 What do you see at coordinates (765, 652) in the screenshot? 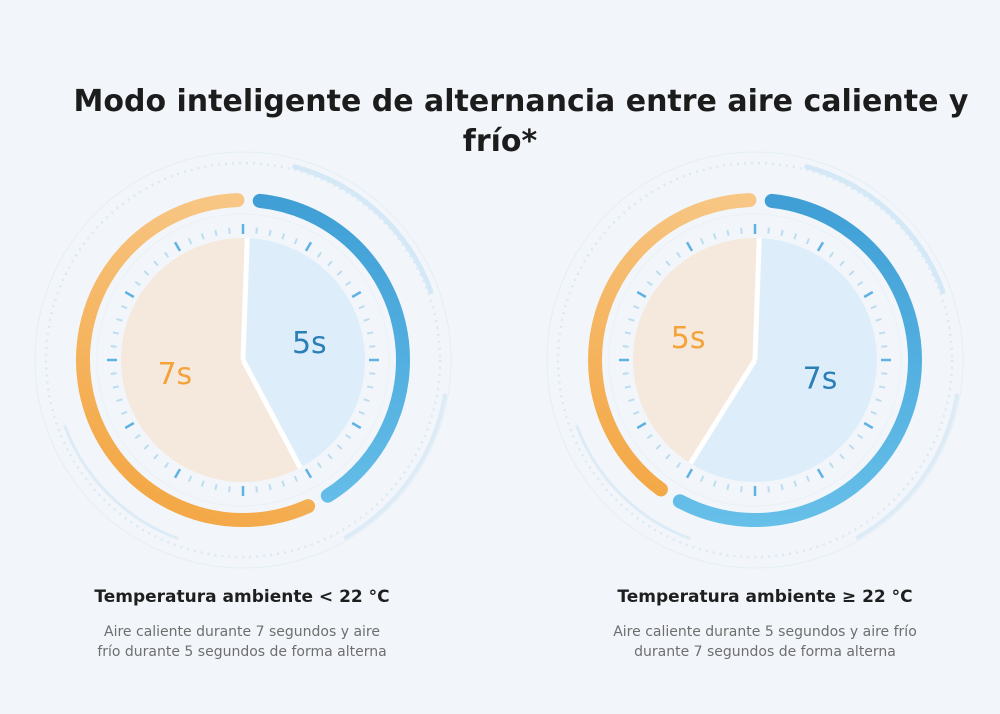
I see `caption-description-line: durante 7 segundos de forma alterna` at bounding box center [765, 652].